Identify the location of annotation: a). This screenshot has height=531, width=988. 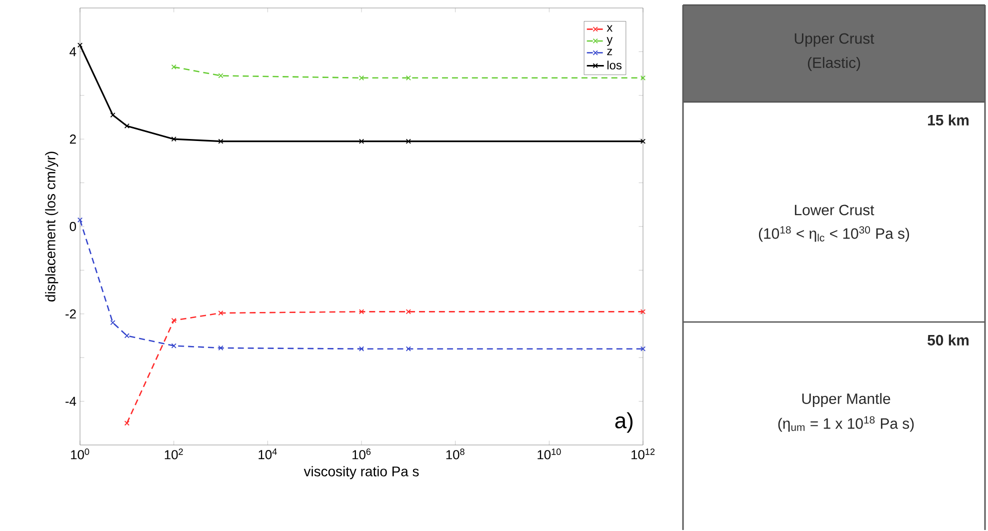
(623, 422).